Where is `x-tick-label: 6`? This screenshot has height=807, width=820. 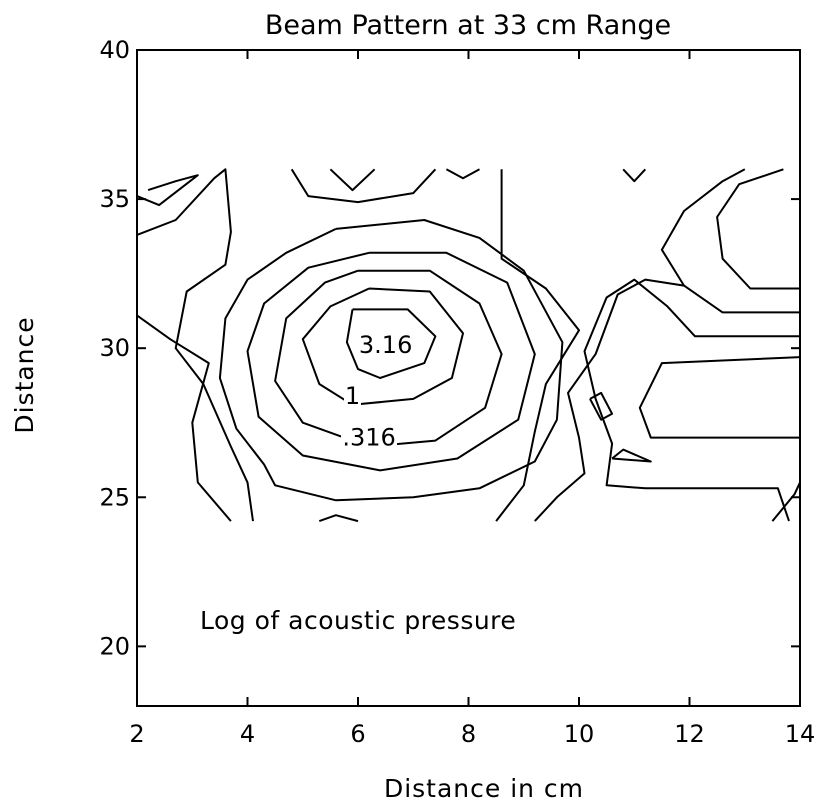 x-tick-label: 6 is located at coordinates (357, 734).